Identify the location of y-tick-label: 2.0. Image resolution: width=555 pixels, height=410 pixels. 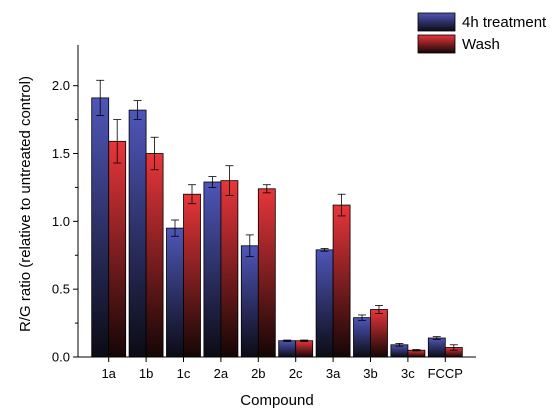
(61, 85).